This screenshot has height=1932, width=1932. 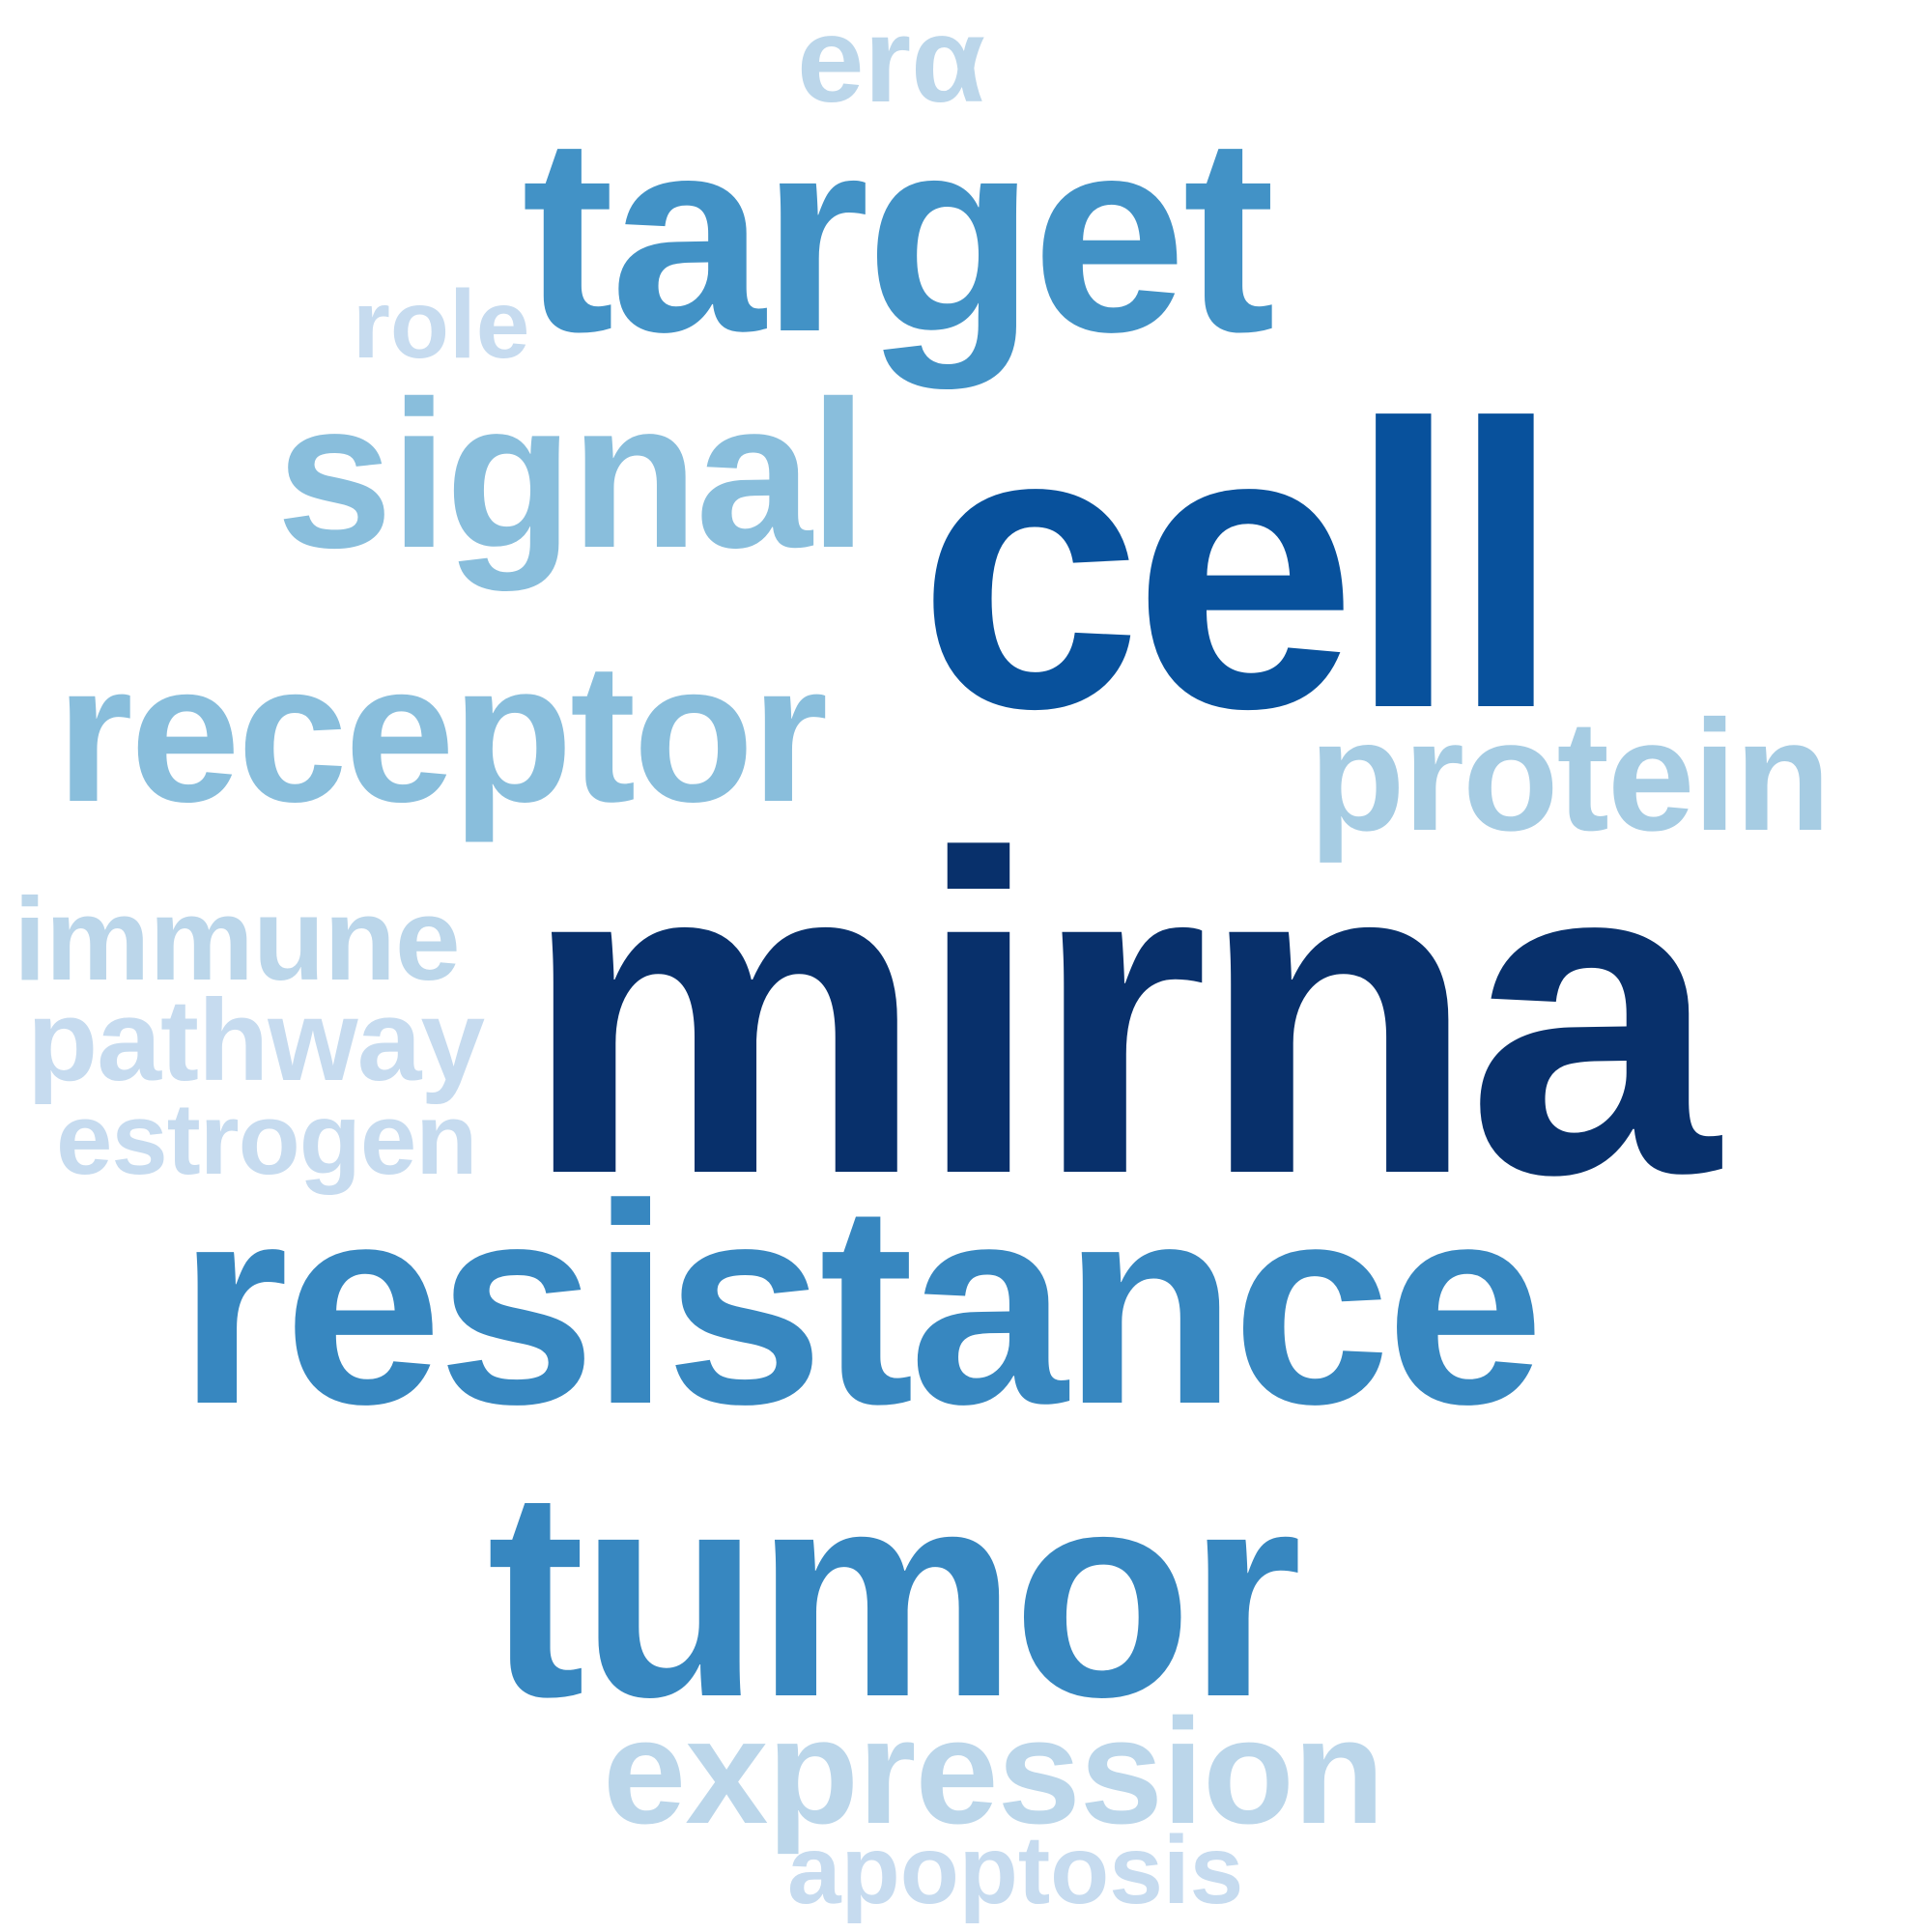 I want to click on word-protein: protein, so click(x=1570, y=775).